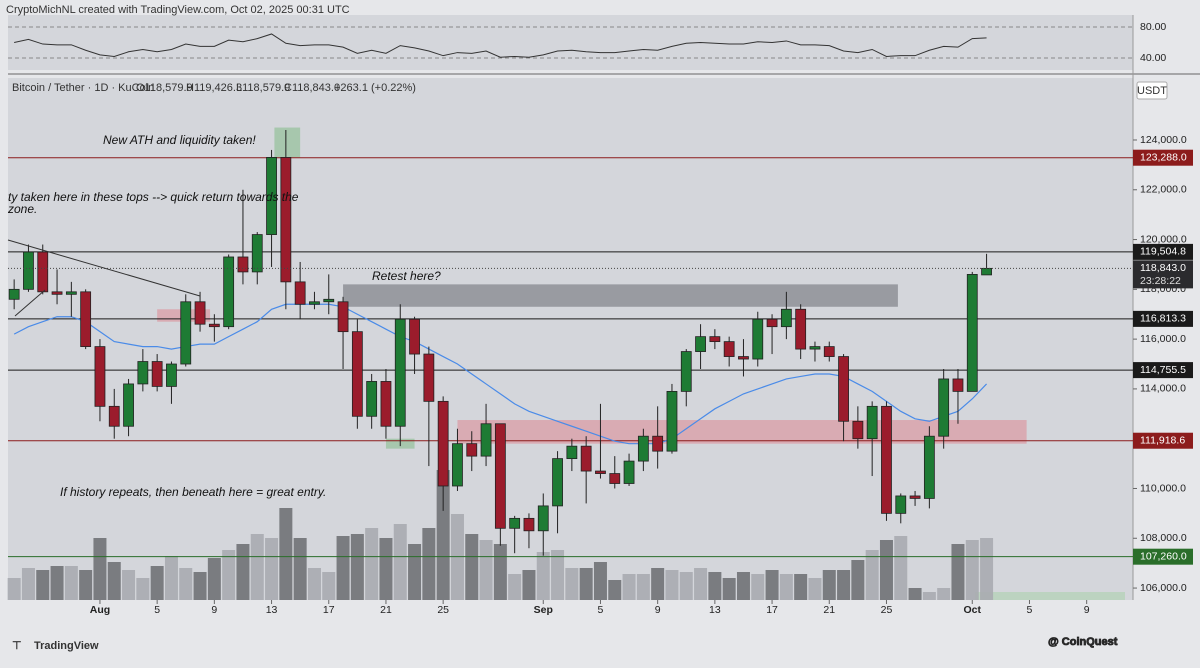 The height and width of the screenshot is (668, 1200). What do you see at coordinates (1163, 389) in the screenshot?
I see `y-tick-label: 114,000.0` at bounding box center [1163, 389].